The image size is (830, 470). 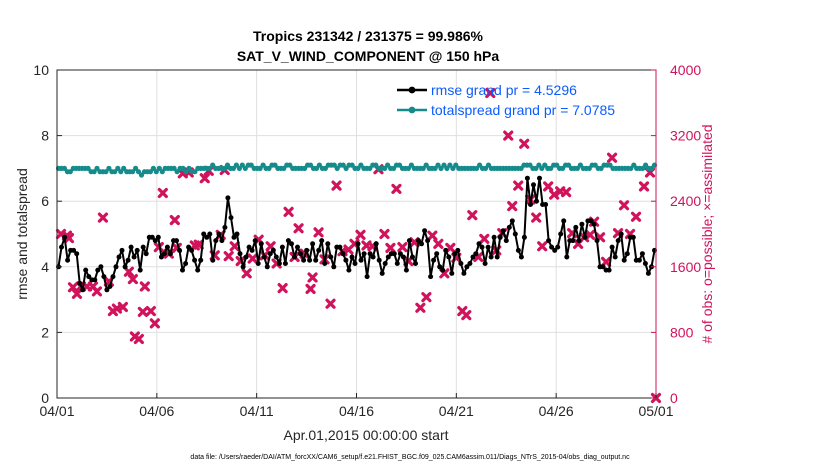 What do you see at coordinates (368, 56) in the screenshot?
I see `chart-title-line2: SAT_V_WIND_COMPONENT @ 150 hPa` at bounding box center [368, 56].